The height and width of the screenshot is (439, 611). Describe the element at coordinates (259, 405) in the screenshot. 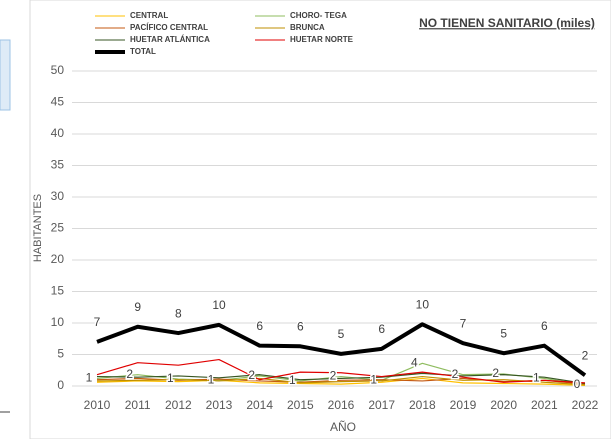

I see `x-tick-label: 2014` at that location.